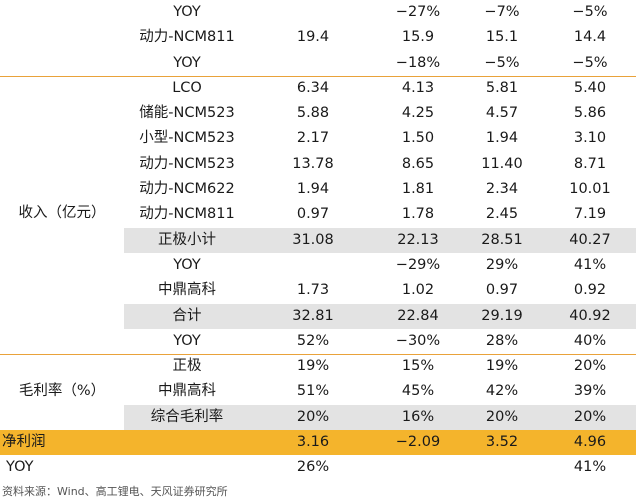  What do you see at coordinates (418, 442) in the screenshot?
I see `table-cell: −2.09` at bounding box center [418, 442].